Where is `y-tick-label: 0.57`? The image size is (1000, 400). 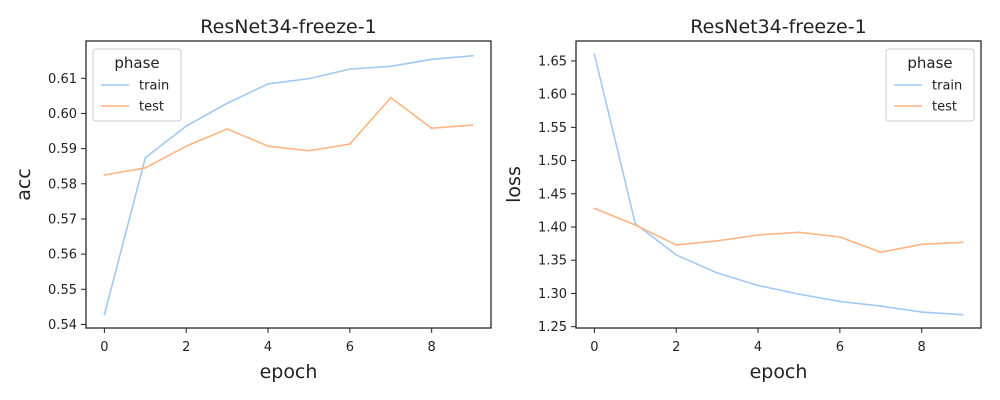
y-tick-label: 0.57 is located at coordinates (62, 219).